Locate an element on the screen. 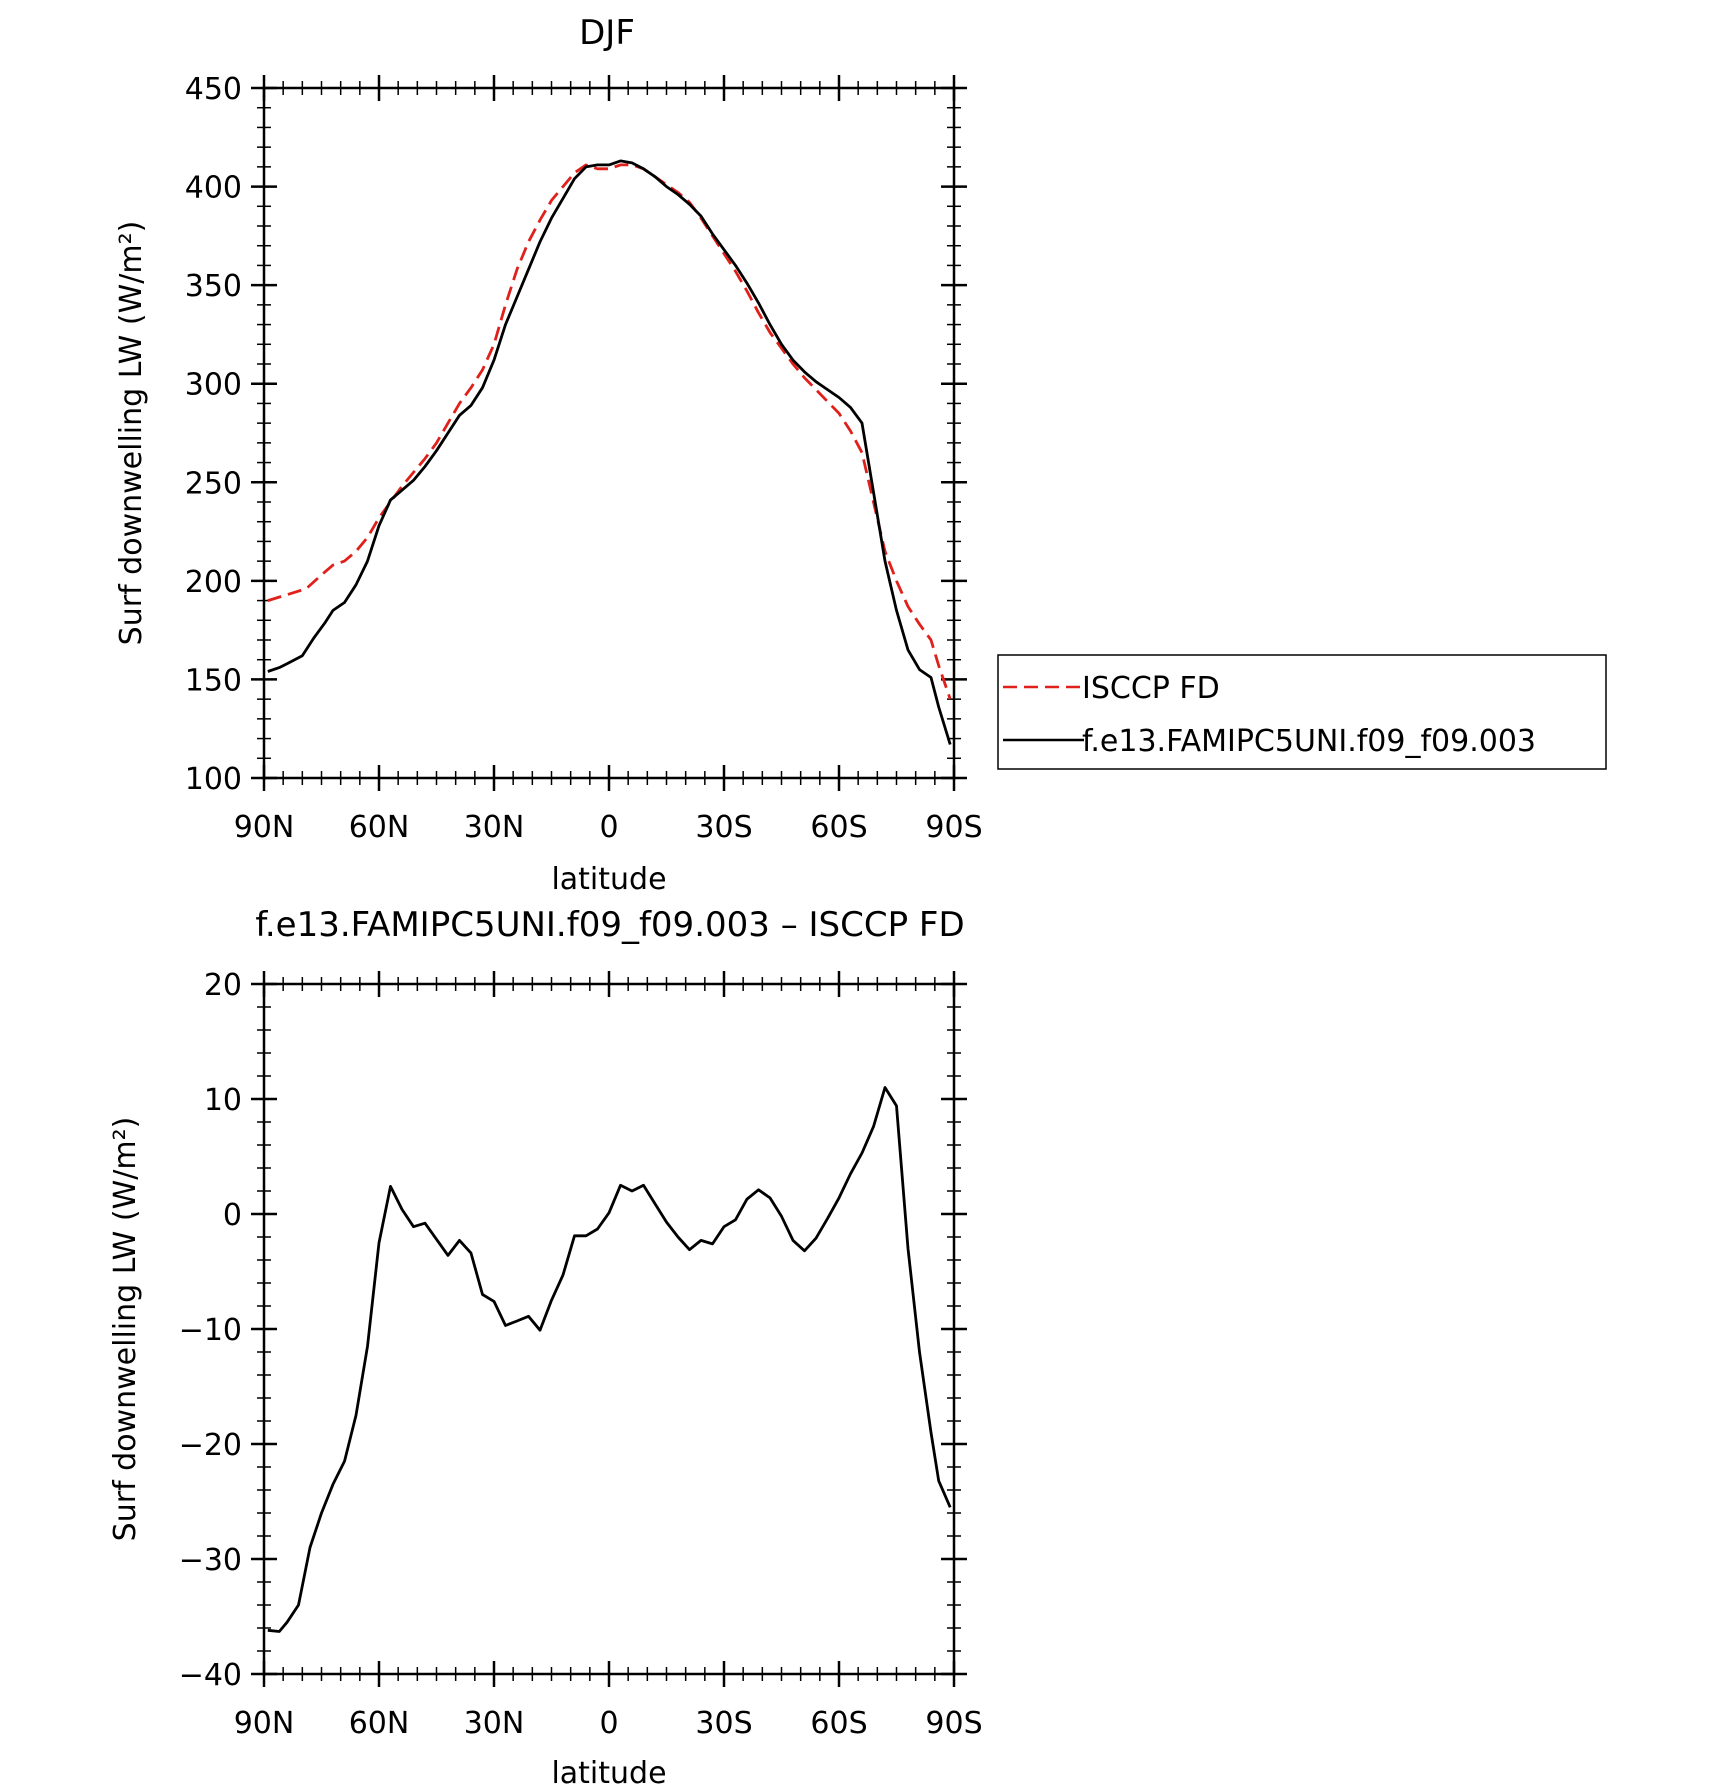 This screenshot has width=1710, height=1789. top-y-tick-label: 350 is located at coordinates (213, 286).